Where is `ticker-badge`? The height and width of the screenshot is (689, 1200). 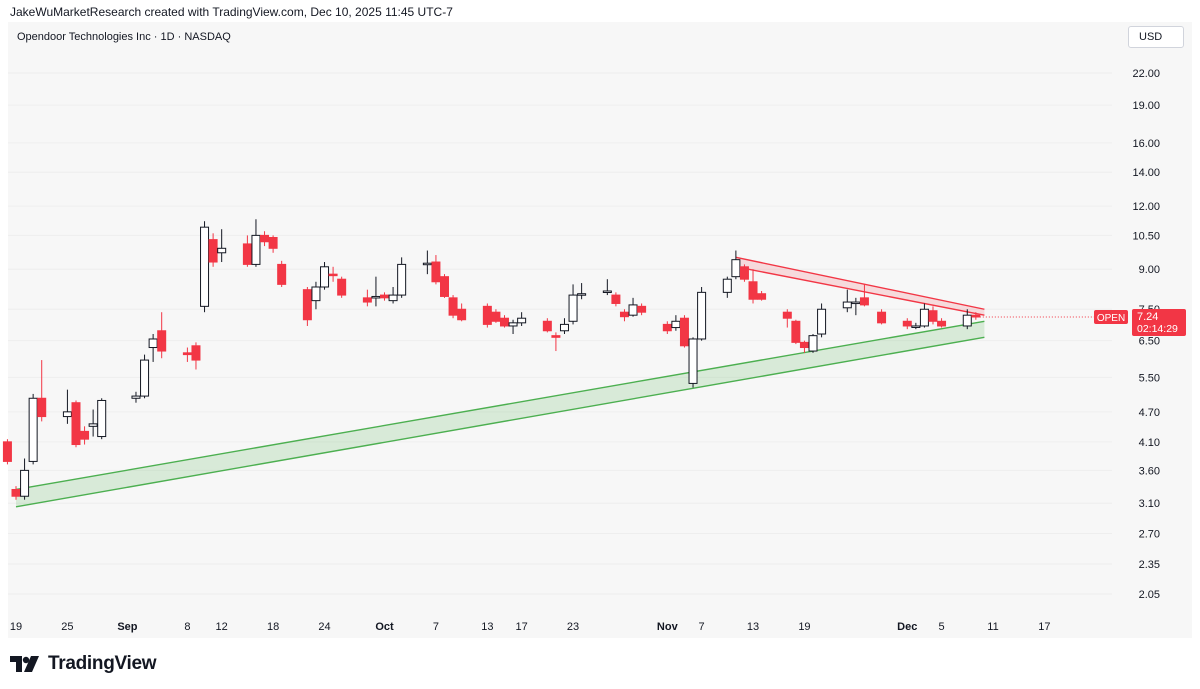
ticker-badge is located at coordinates (1111, 316).